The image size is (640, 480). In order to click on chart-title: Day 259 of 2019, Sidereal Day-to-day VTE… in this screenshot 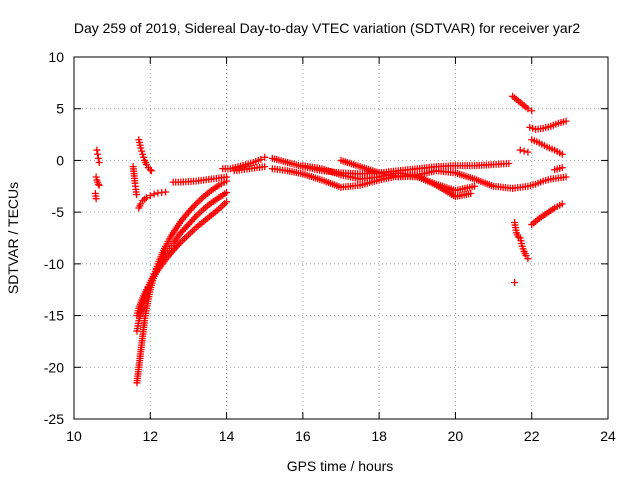, I will do `click(327, 28)`.